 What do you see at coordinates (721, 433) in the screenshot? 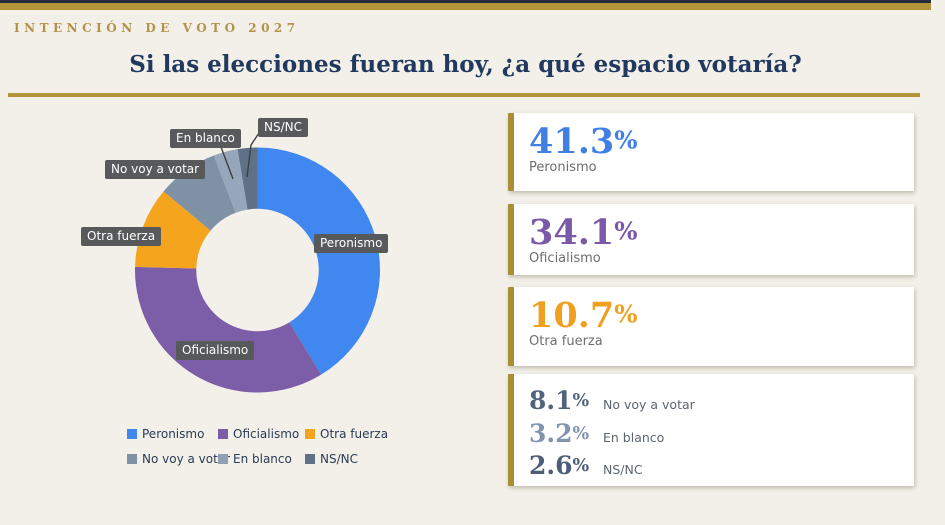
I see `result-row-en-blanco: 3.2% En blanco` at bounding box center [721, 433].